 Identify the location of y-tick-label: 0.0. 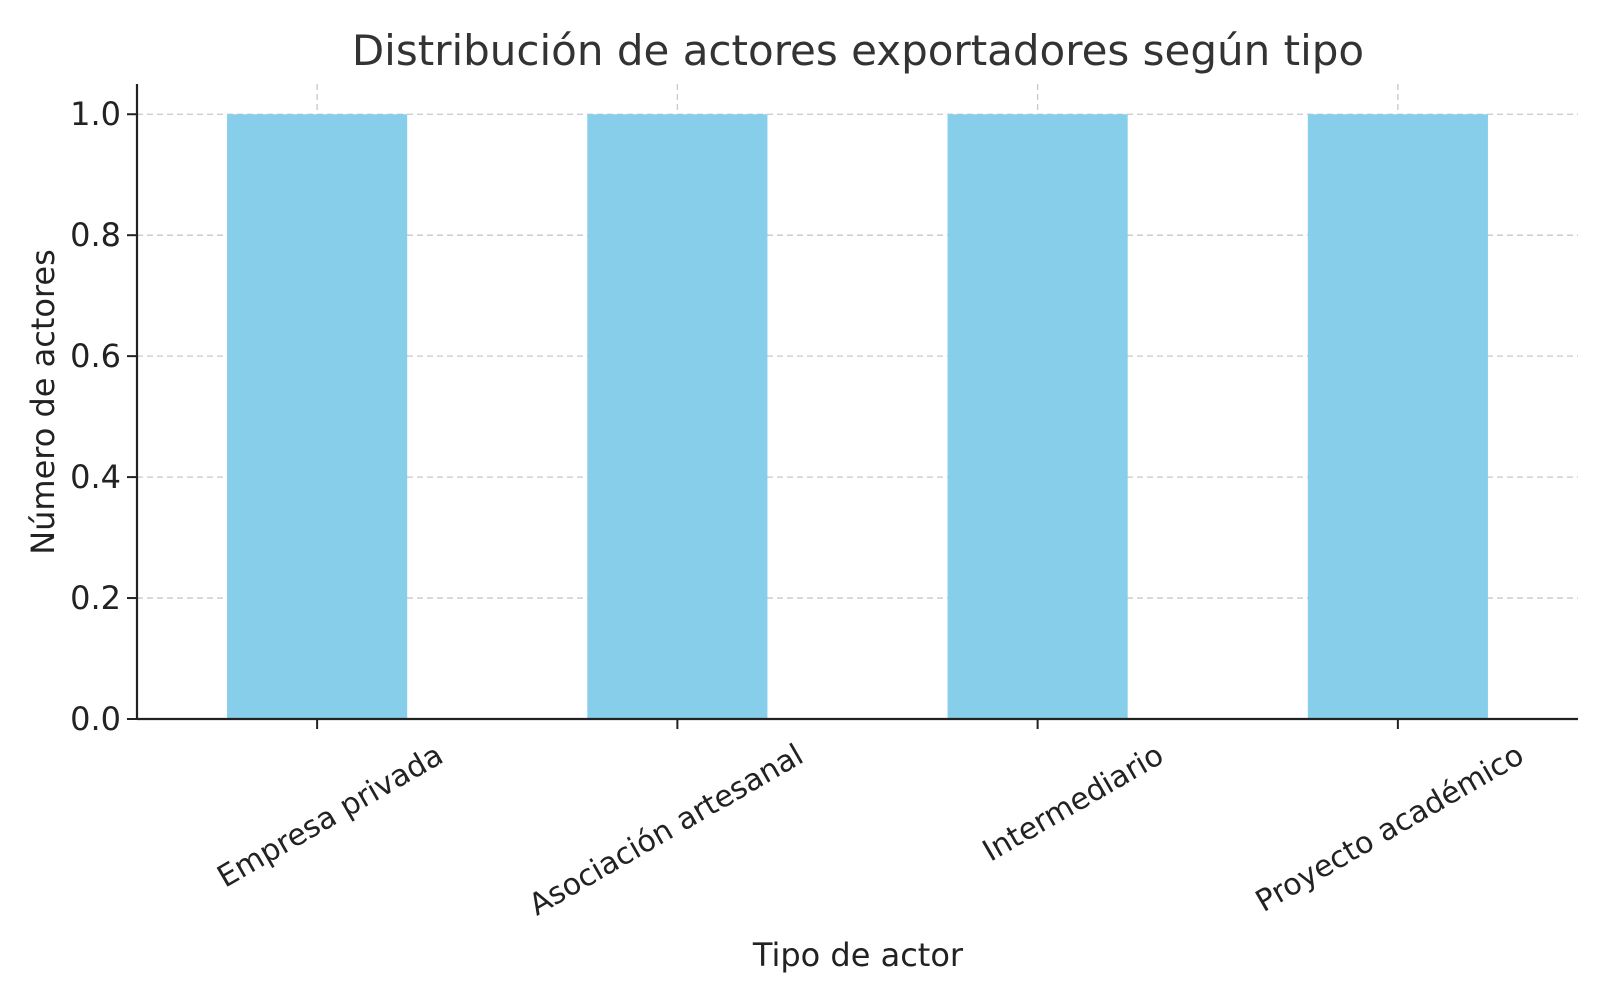
(95, 719).